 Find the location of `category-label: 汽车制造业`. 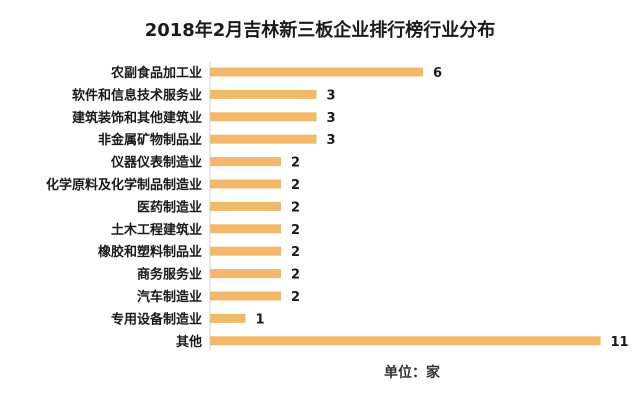

category-label: 汽车制造业 is located at coordinates (169, 297).